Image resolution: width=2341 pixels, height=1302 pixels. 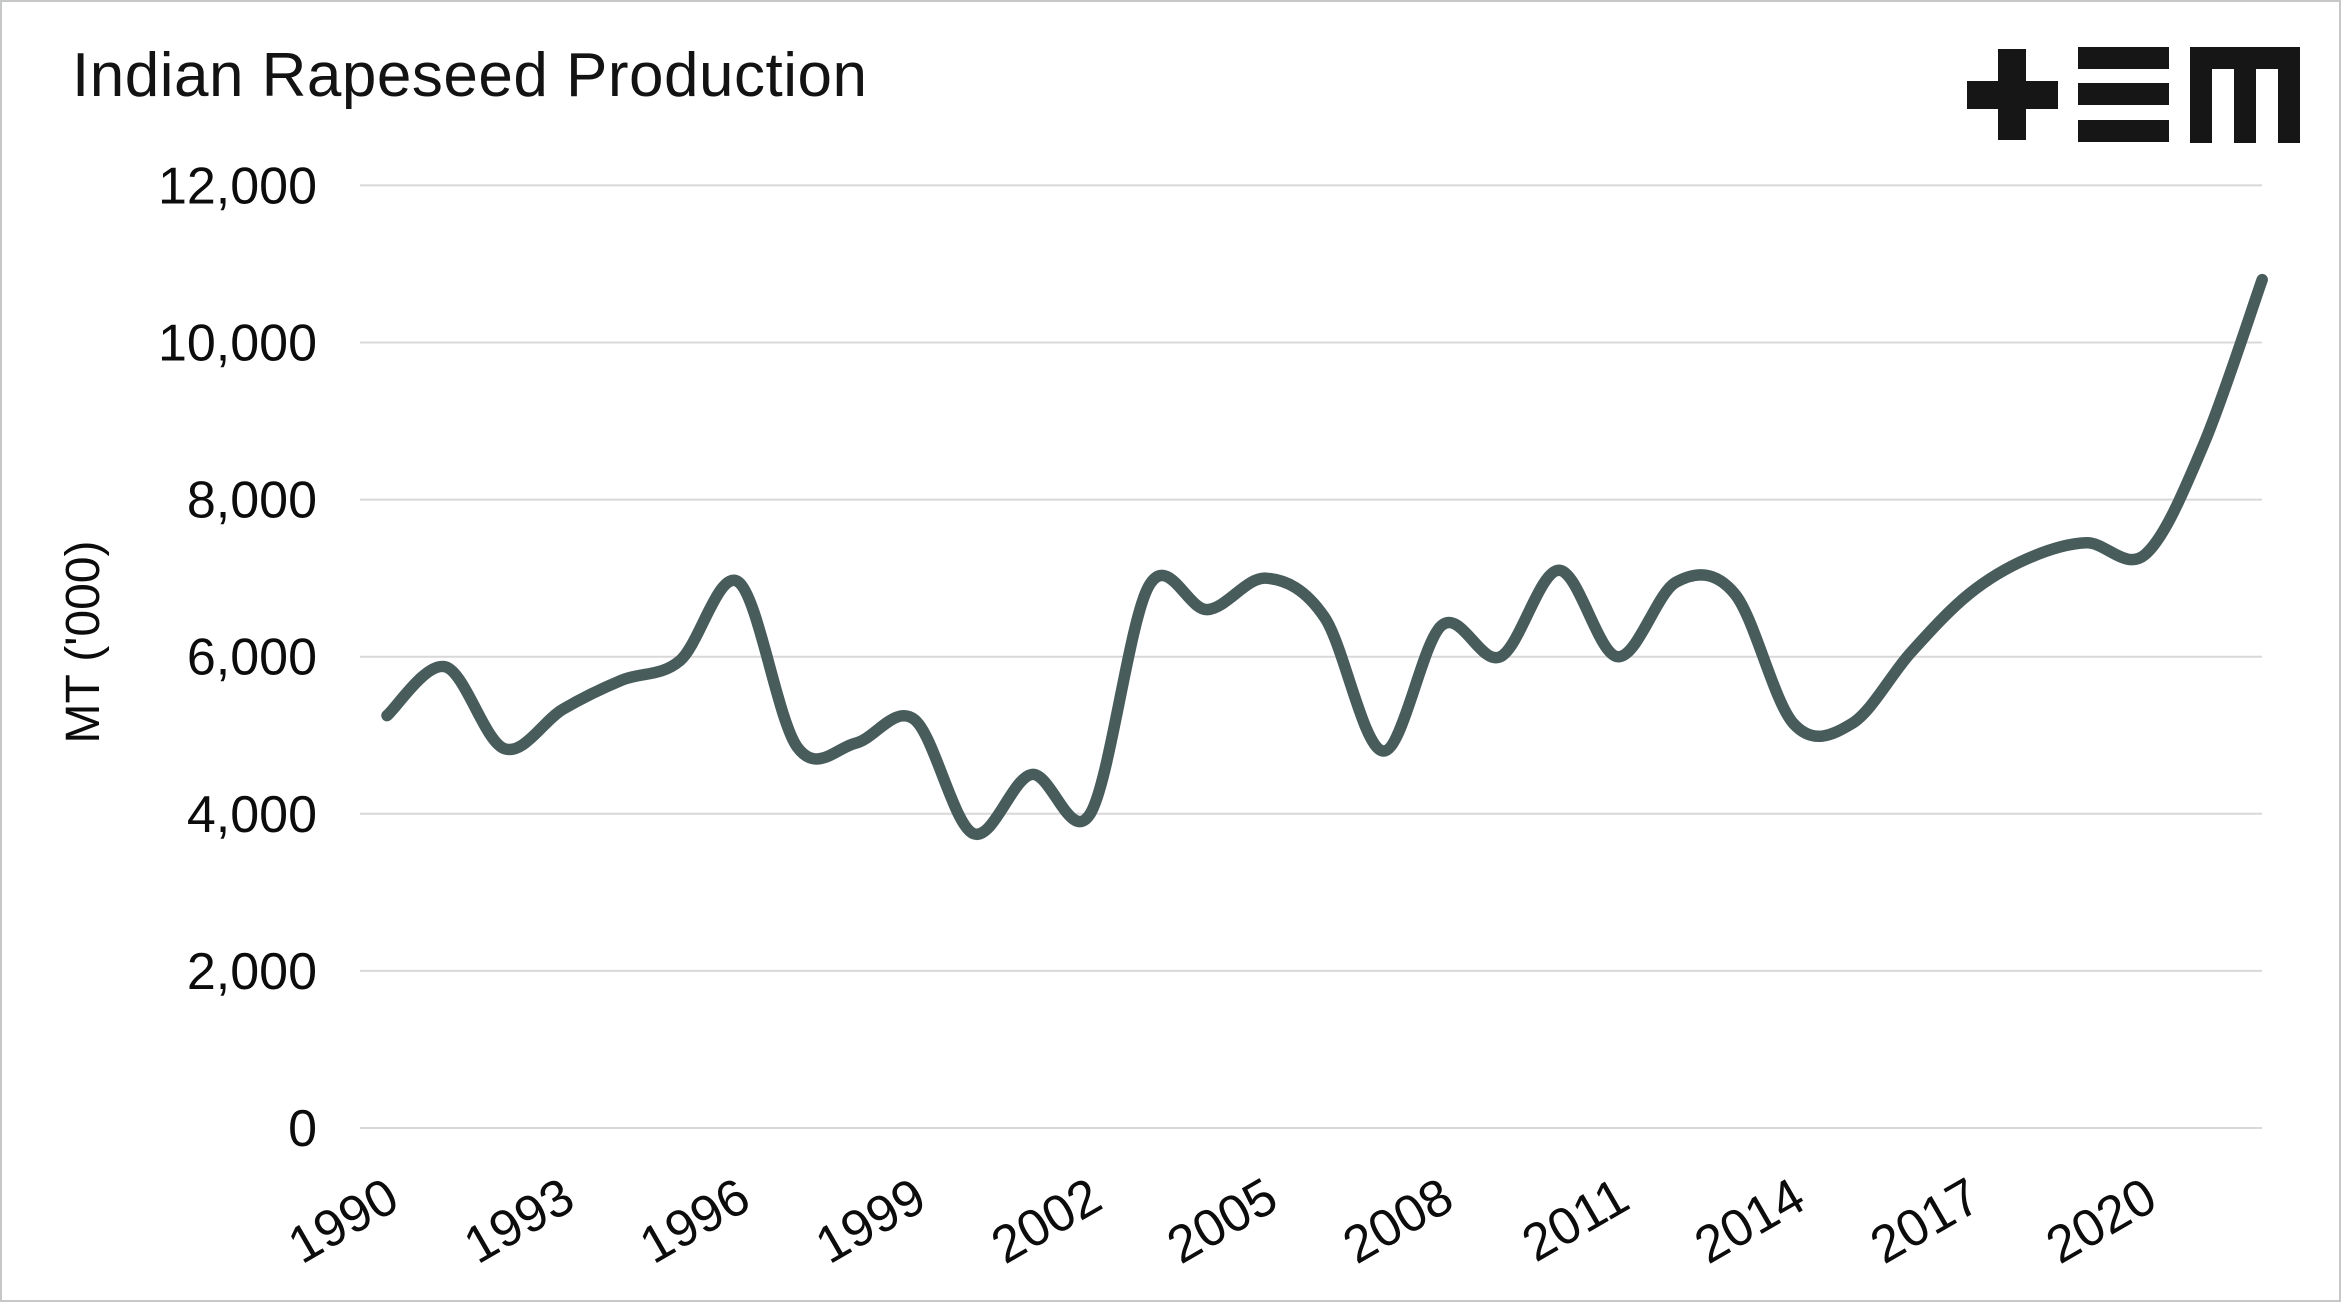 I want to click on y-tick-label: 0, so click(x=302, y=1129).